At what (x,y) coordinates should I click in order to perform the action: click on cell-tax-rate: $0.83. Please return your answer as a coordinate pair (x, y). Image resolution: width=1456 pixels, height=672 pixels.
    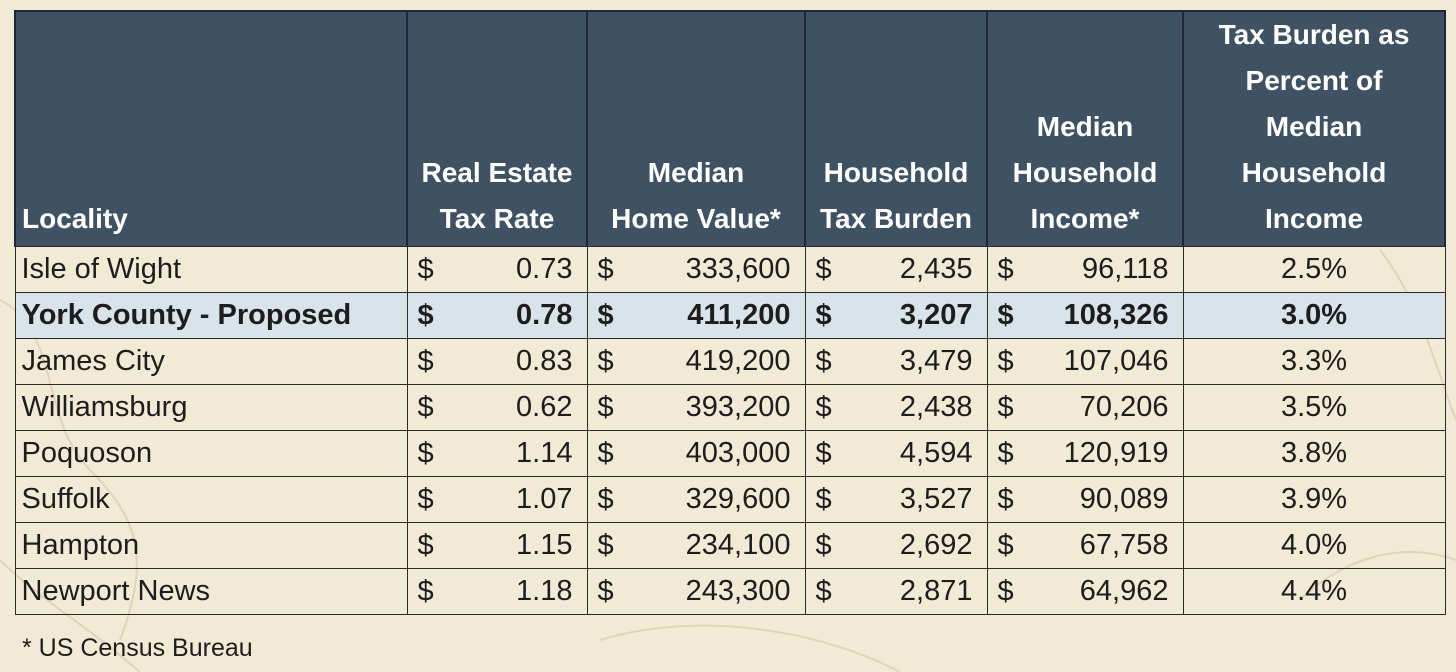
    Looking at the image, I should click on (497, 361).